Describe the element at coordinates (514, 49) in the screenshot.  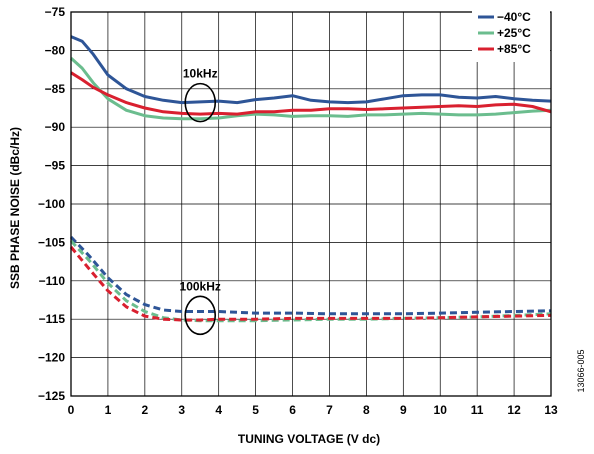
I see `legend-label: +85°C` at that location.